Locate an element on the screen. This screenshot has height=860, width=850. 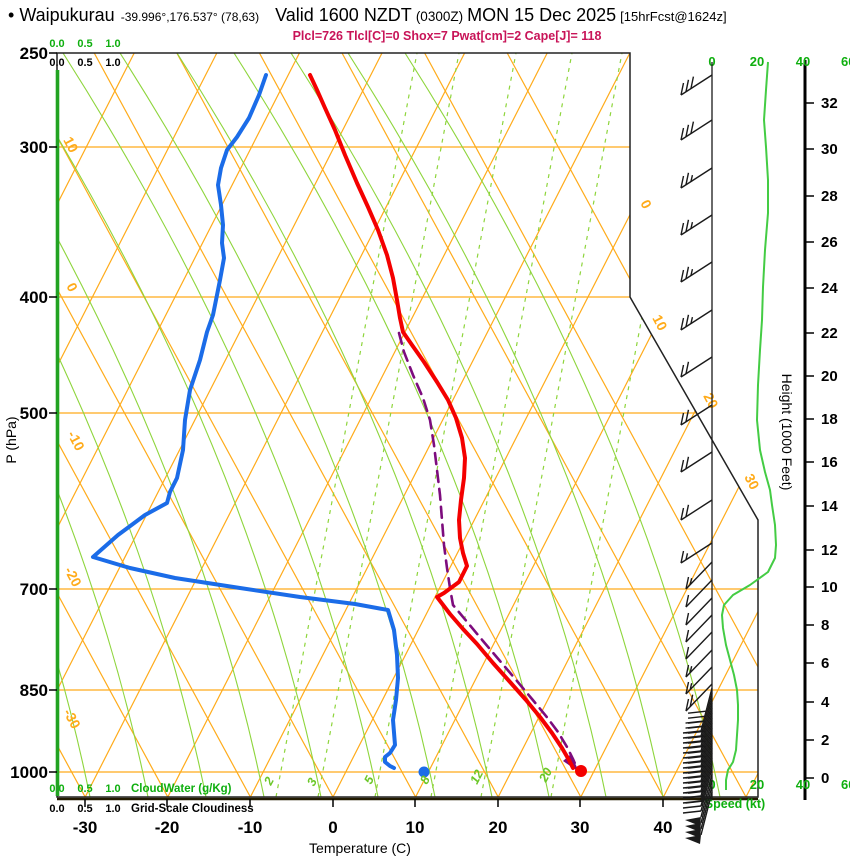
pressure-tick-label: 850 is located at coordinates (34, 690).